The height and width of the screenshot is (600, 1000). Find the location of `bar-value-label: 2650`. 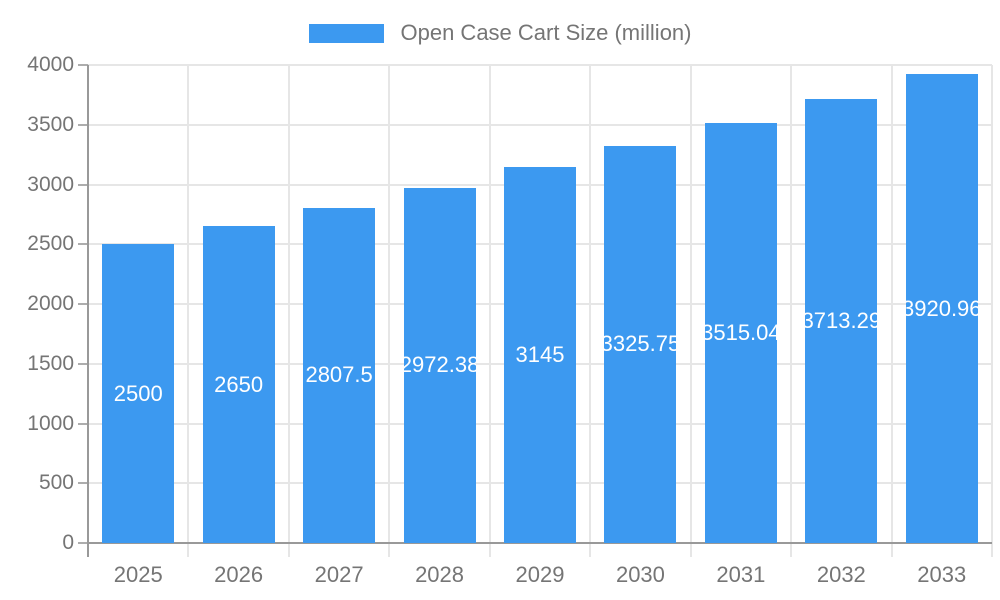

bar-value-label: 2650 is located at coordinates (239, 384).